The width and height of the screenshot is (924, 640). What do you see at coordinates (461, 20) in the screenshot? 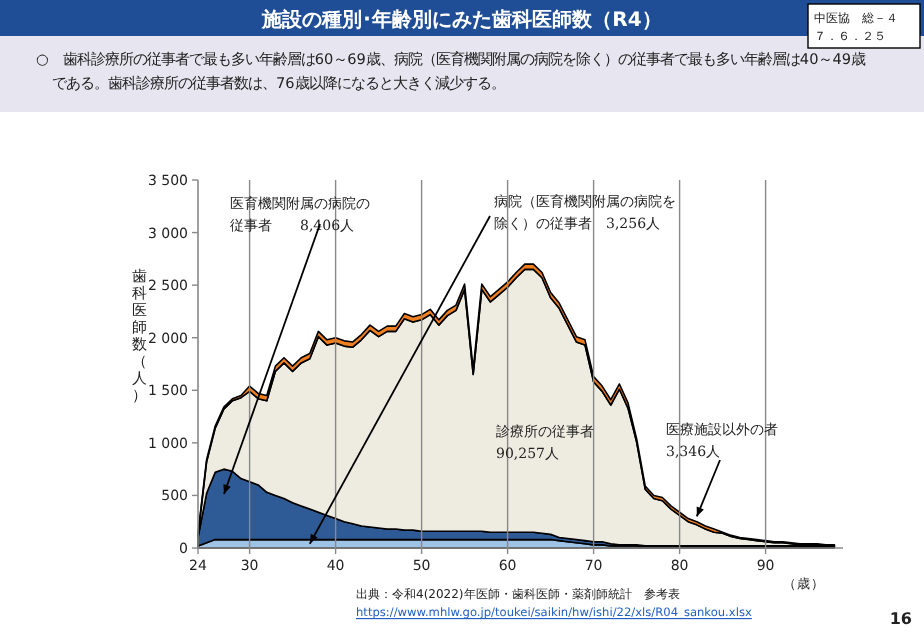
I see `chart-title: 施設の種別･年齢別にみた歯科医師数（R4）` at bounding box center [461, 20].